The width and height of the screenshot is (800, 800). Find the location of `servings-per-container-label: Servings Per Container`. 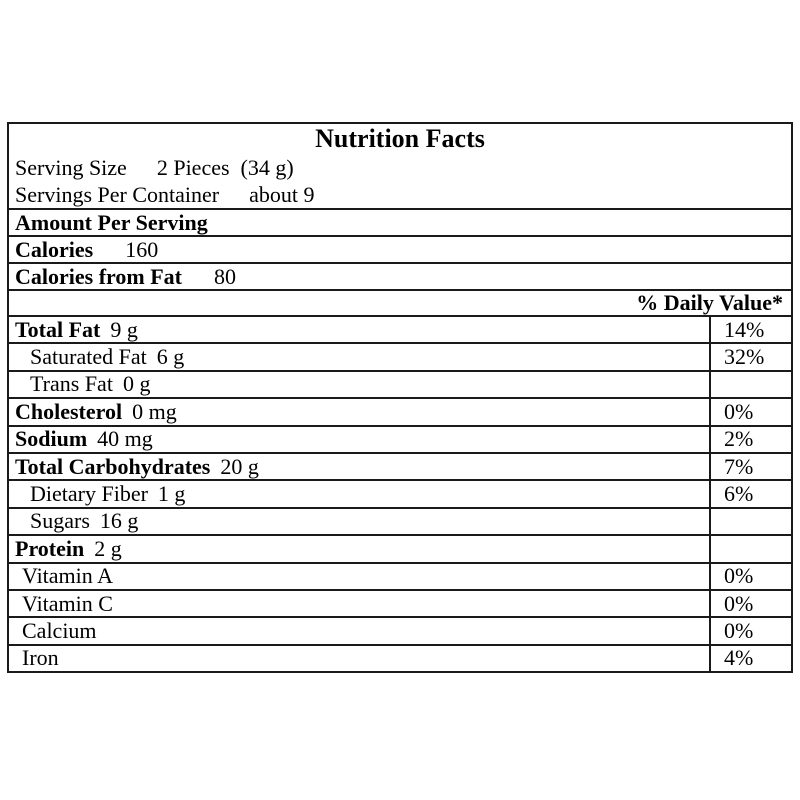

servings-per-container-label: Servings Per Container is located at coordinates (117, 194).